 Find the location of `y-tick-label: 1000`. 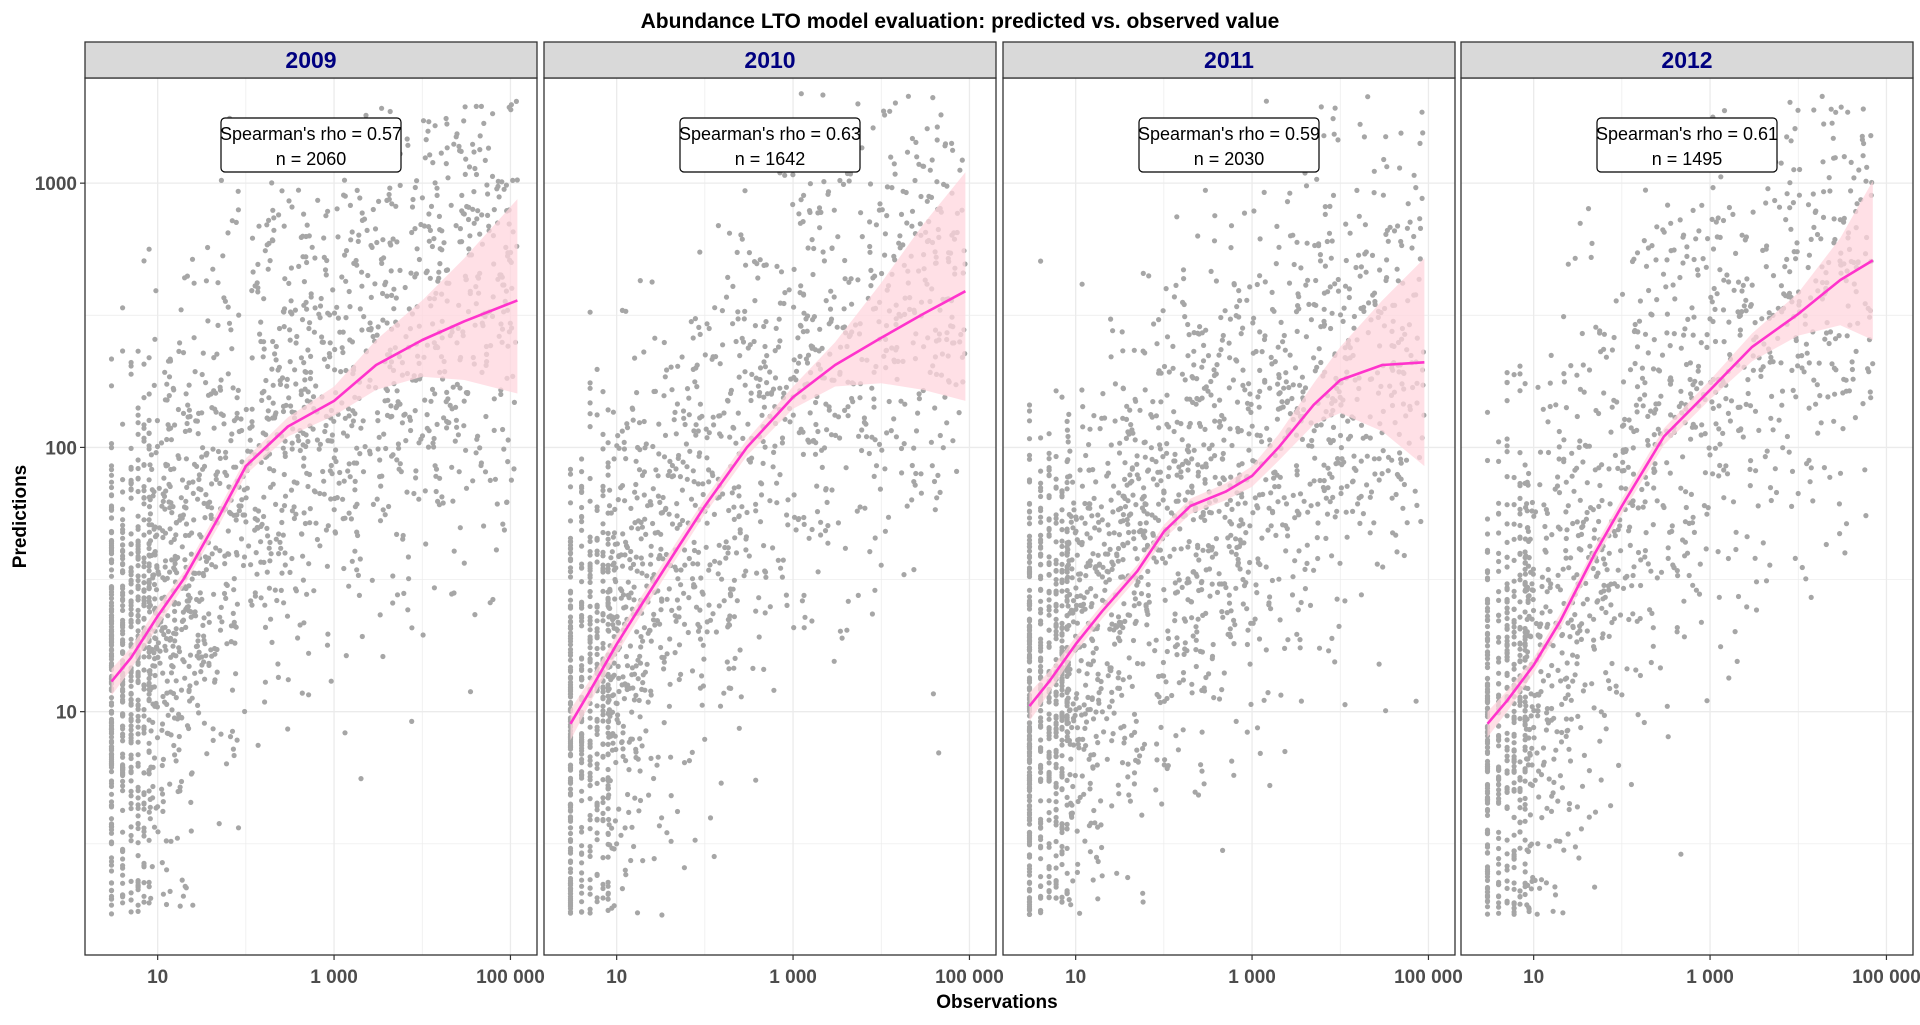

y-tick-label: 1000 is located at coordinates (56, 184).